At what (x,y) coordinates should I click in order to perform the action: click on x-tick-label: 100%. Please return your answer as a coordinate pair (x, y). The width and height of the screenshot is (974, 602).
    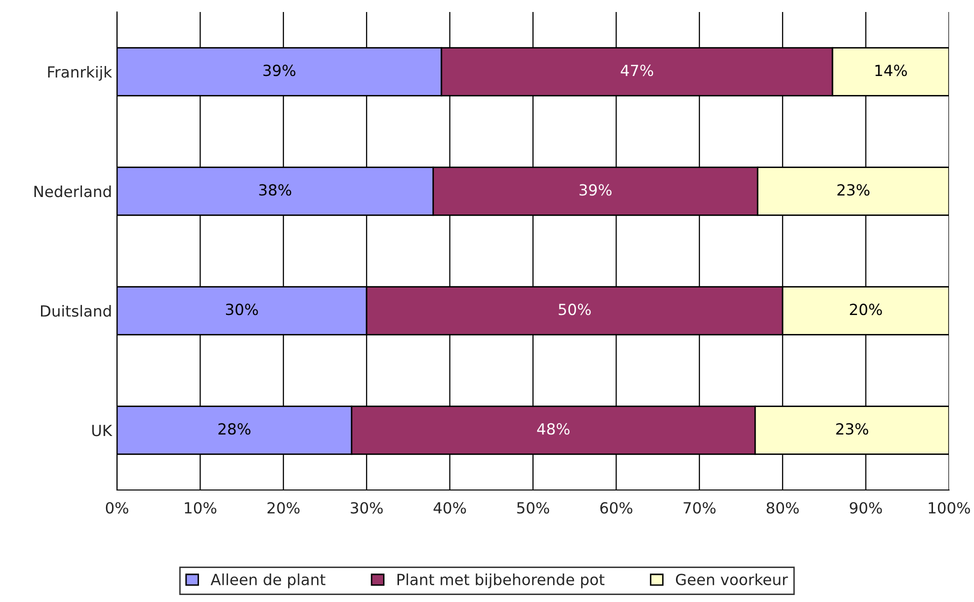
    Looking at the image, I should click on (949, 508).